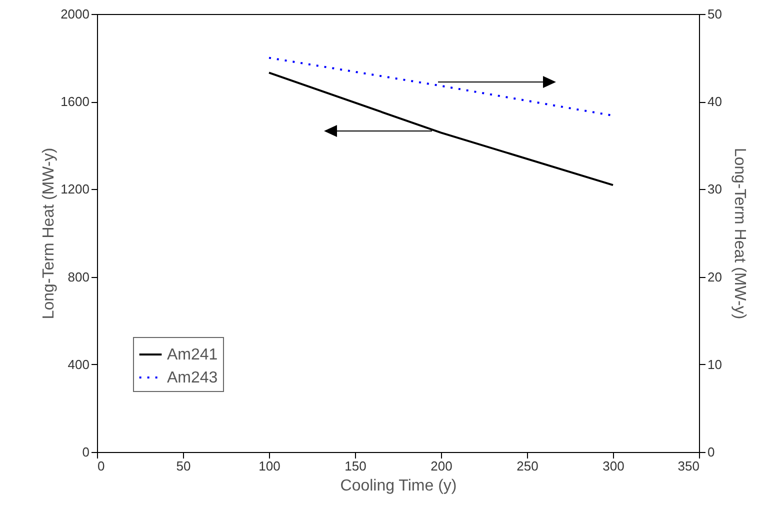 This screenshot has width=767, height=530. What do you see at coordinates (269, 466) in the screenshot?
I see `x-tick-label: 100` at bounding box center [269, 466].